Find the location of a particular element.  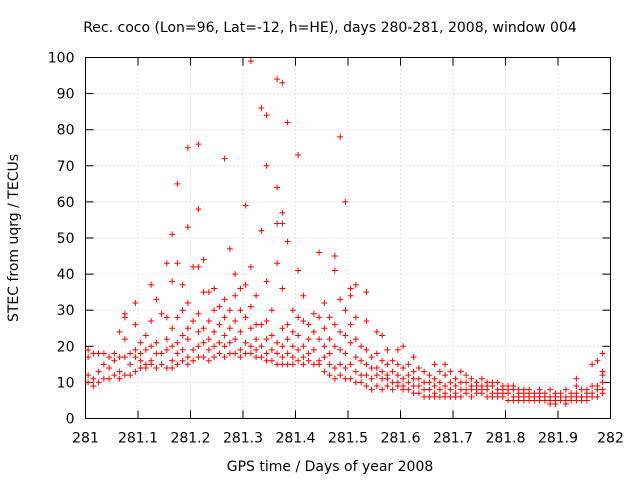

x-tick-label: 281.8 is located at coordinates (505, 439).